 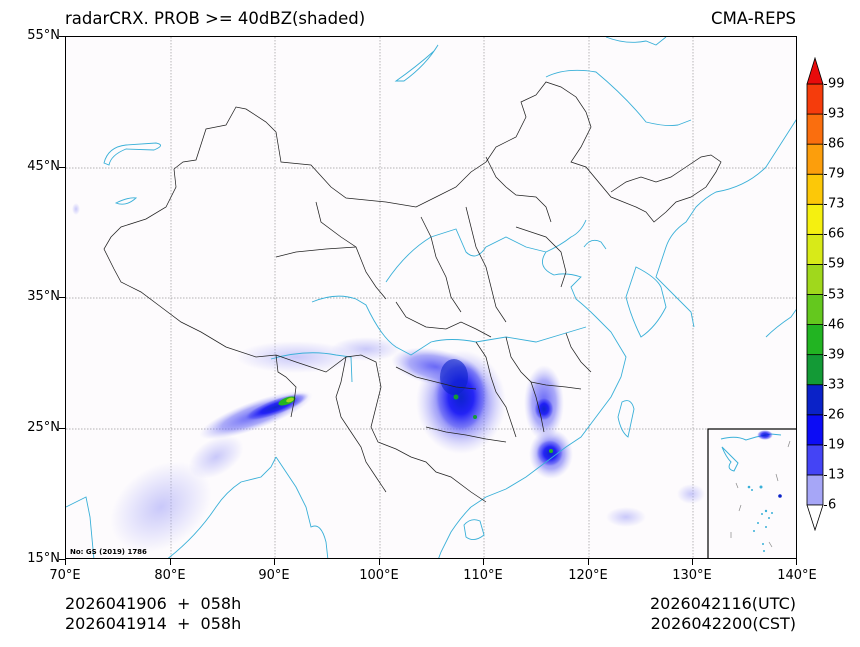 I want to click on init-time-block: 2026041906 + 058h 2026041914 + 058h, so click(x=153, y=614).